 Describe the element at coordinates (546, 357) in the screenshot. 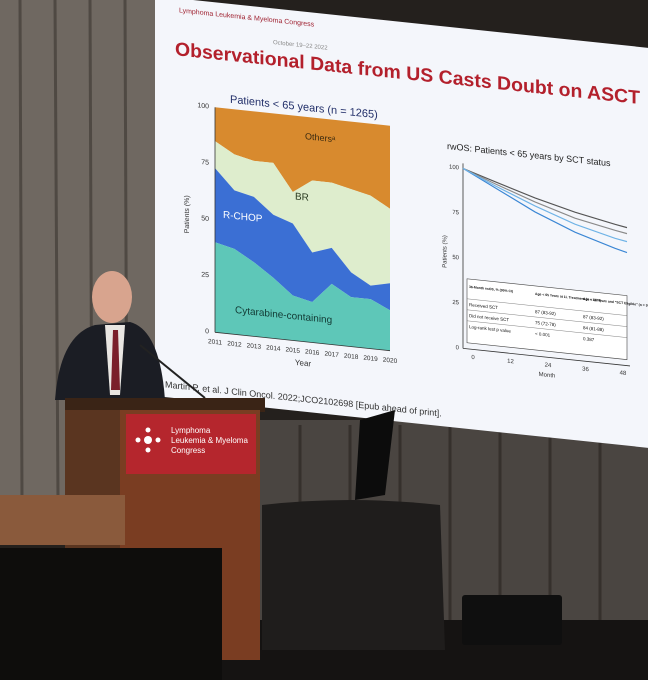

I see `right-x-axis` at that location.